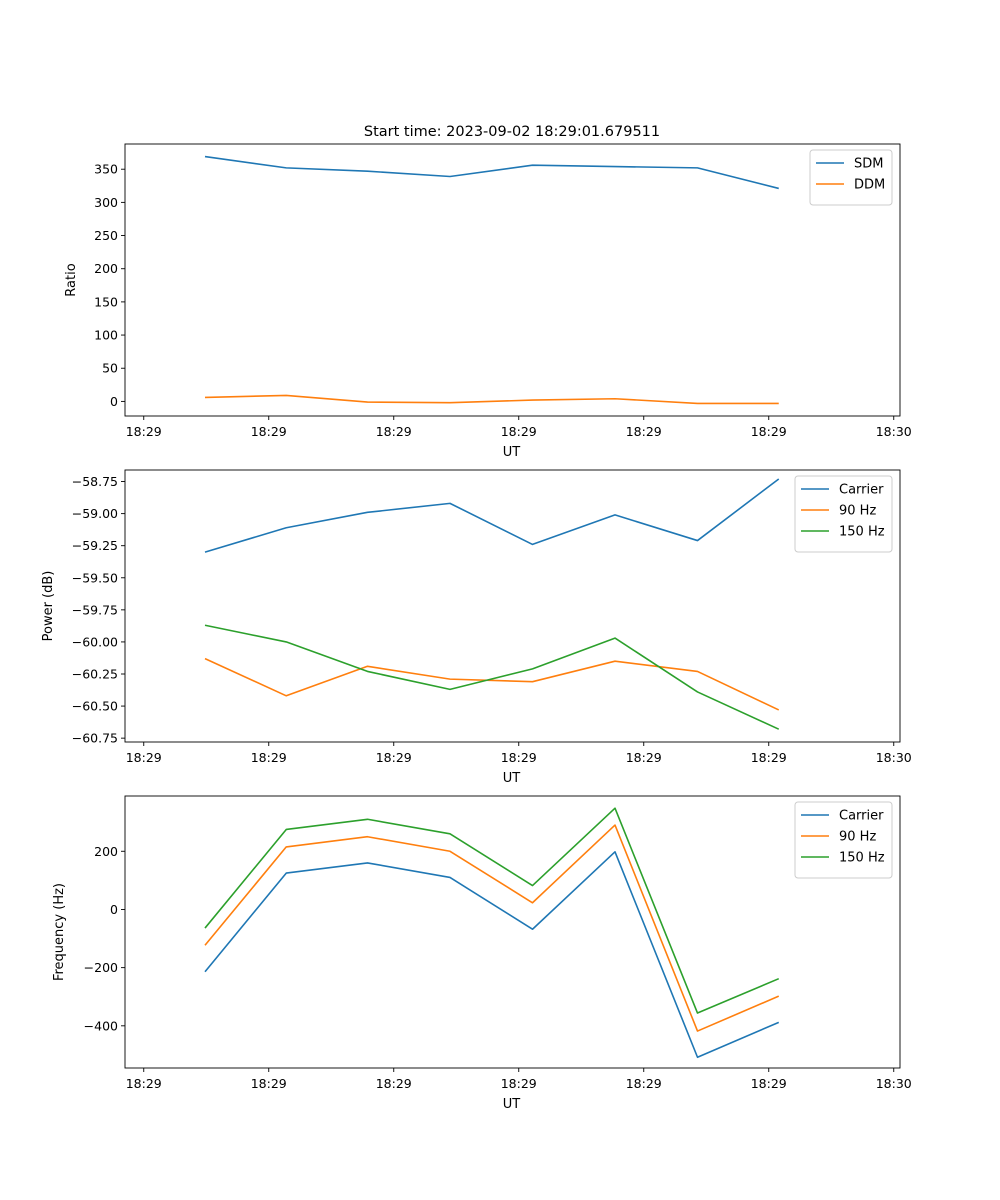 The image size is (1000, 1200). Describe the element at coordinates (110, 368) in the screenshot. I see `ratio-y-tick-label: 50` at that location.